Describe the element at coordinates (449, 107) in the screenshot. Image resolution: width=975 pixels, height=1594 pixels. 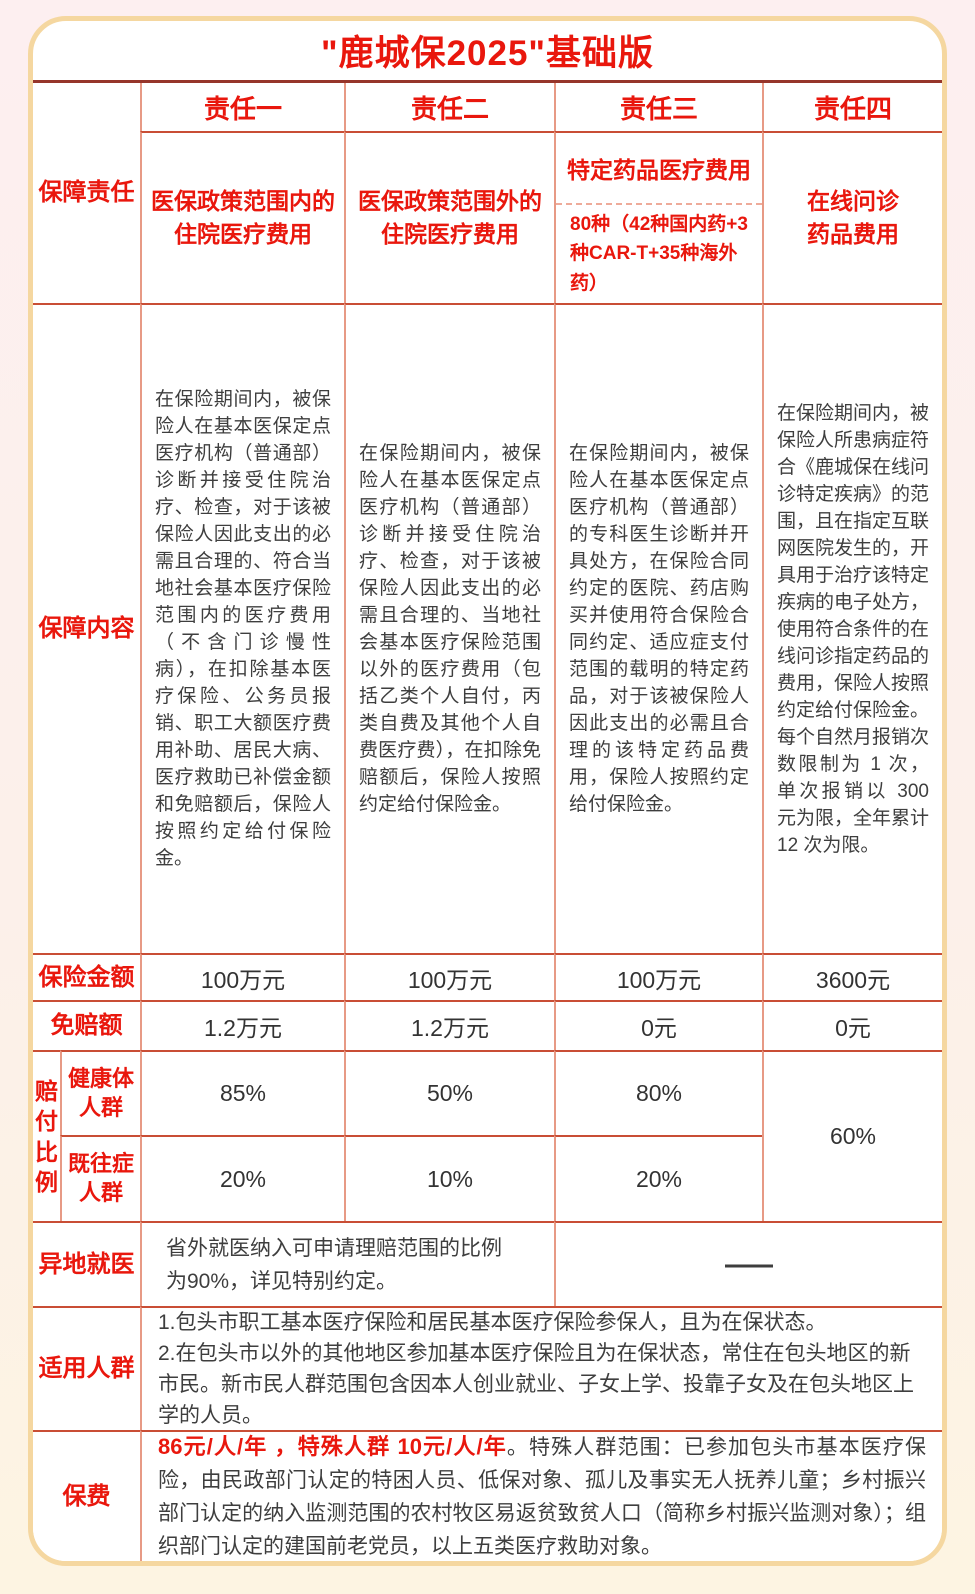
I see `col-header-resp-2: 责任二` at that location.